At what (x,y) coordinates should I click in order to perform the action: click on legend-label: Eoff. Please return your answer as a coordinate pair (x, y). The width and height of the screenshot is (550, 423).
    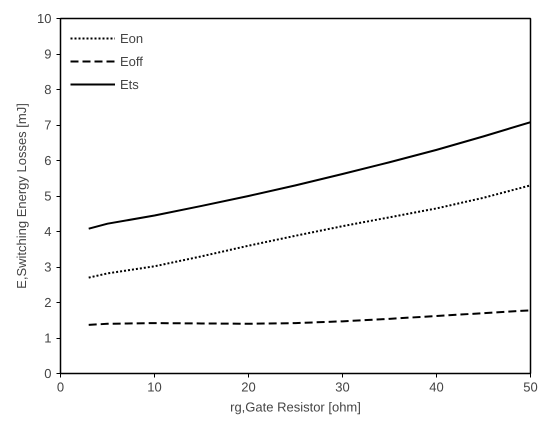
    Looking at the image, I should click on (131, 61).